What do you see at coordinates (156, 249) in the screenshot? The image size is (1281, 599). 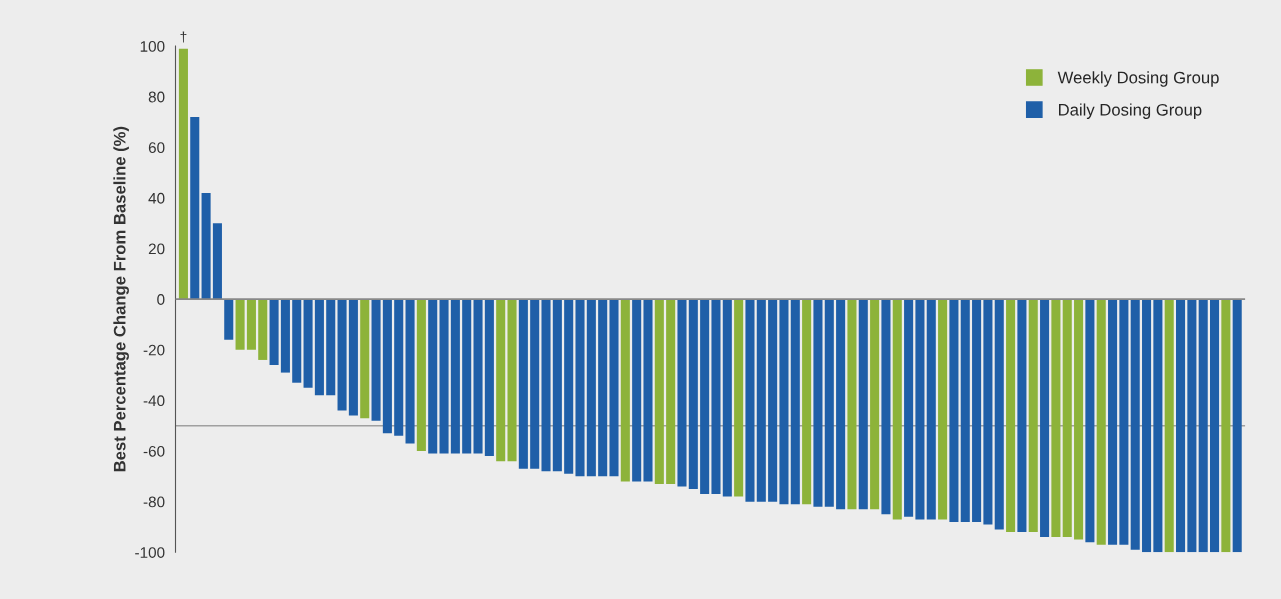 I see `y-tick-label: 20` at bounding box center [156, 249].